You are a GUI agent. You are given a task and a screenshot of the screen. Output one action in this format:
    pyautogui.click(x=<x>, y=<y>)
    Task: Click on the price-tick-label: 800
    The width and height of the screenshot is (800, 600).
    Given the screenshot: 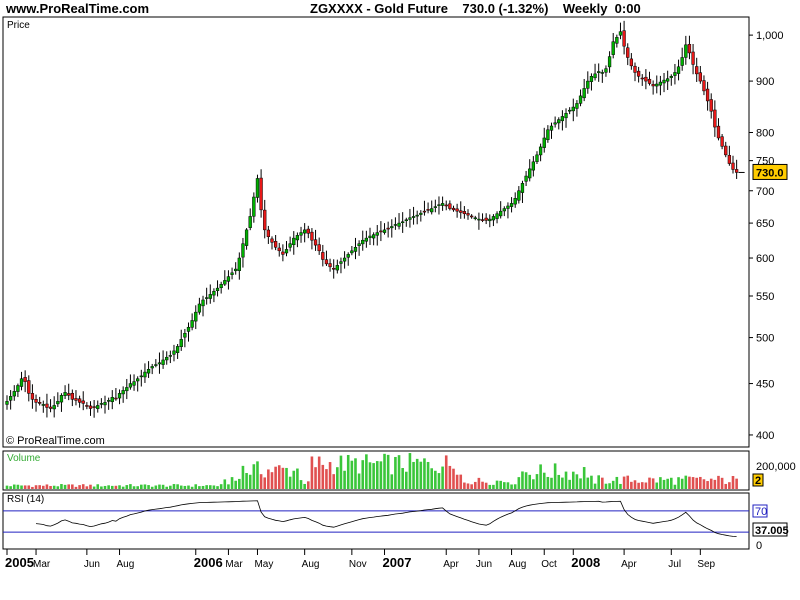 What is the action you would take?
    pyautogui.click(x=765, y=133)
    